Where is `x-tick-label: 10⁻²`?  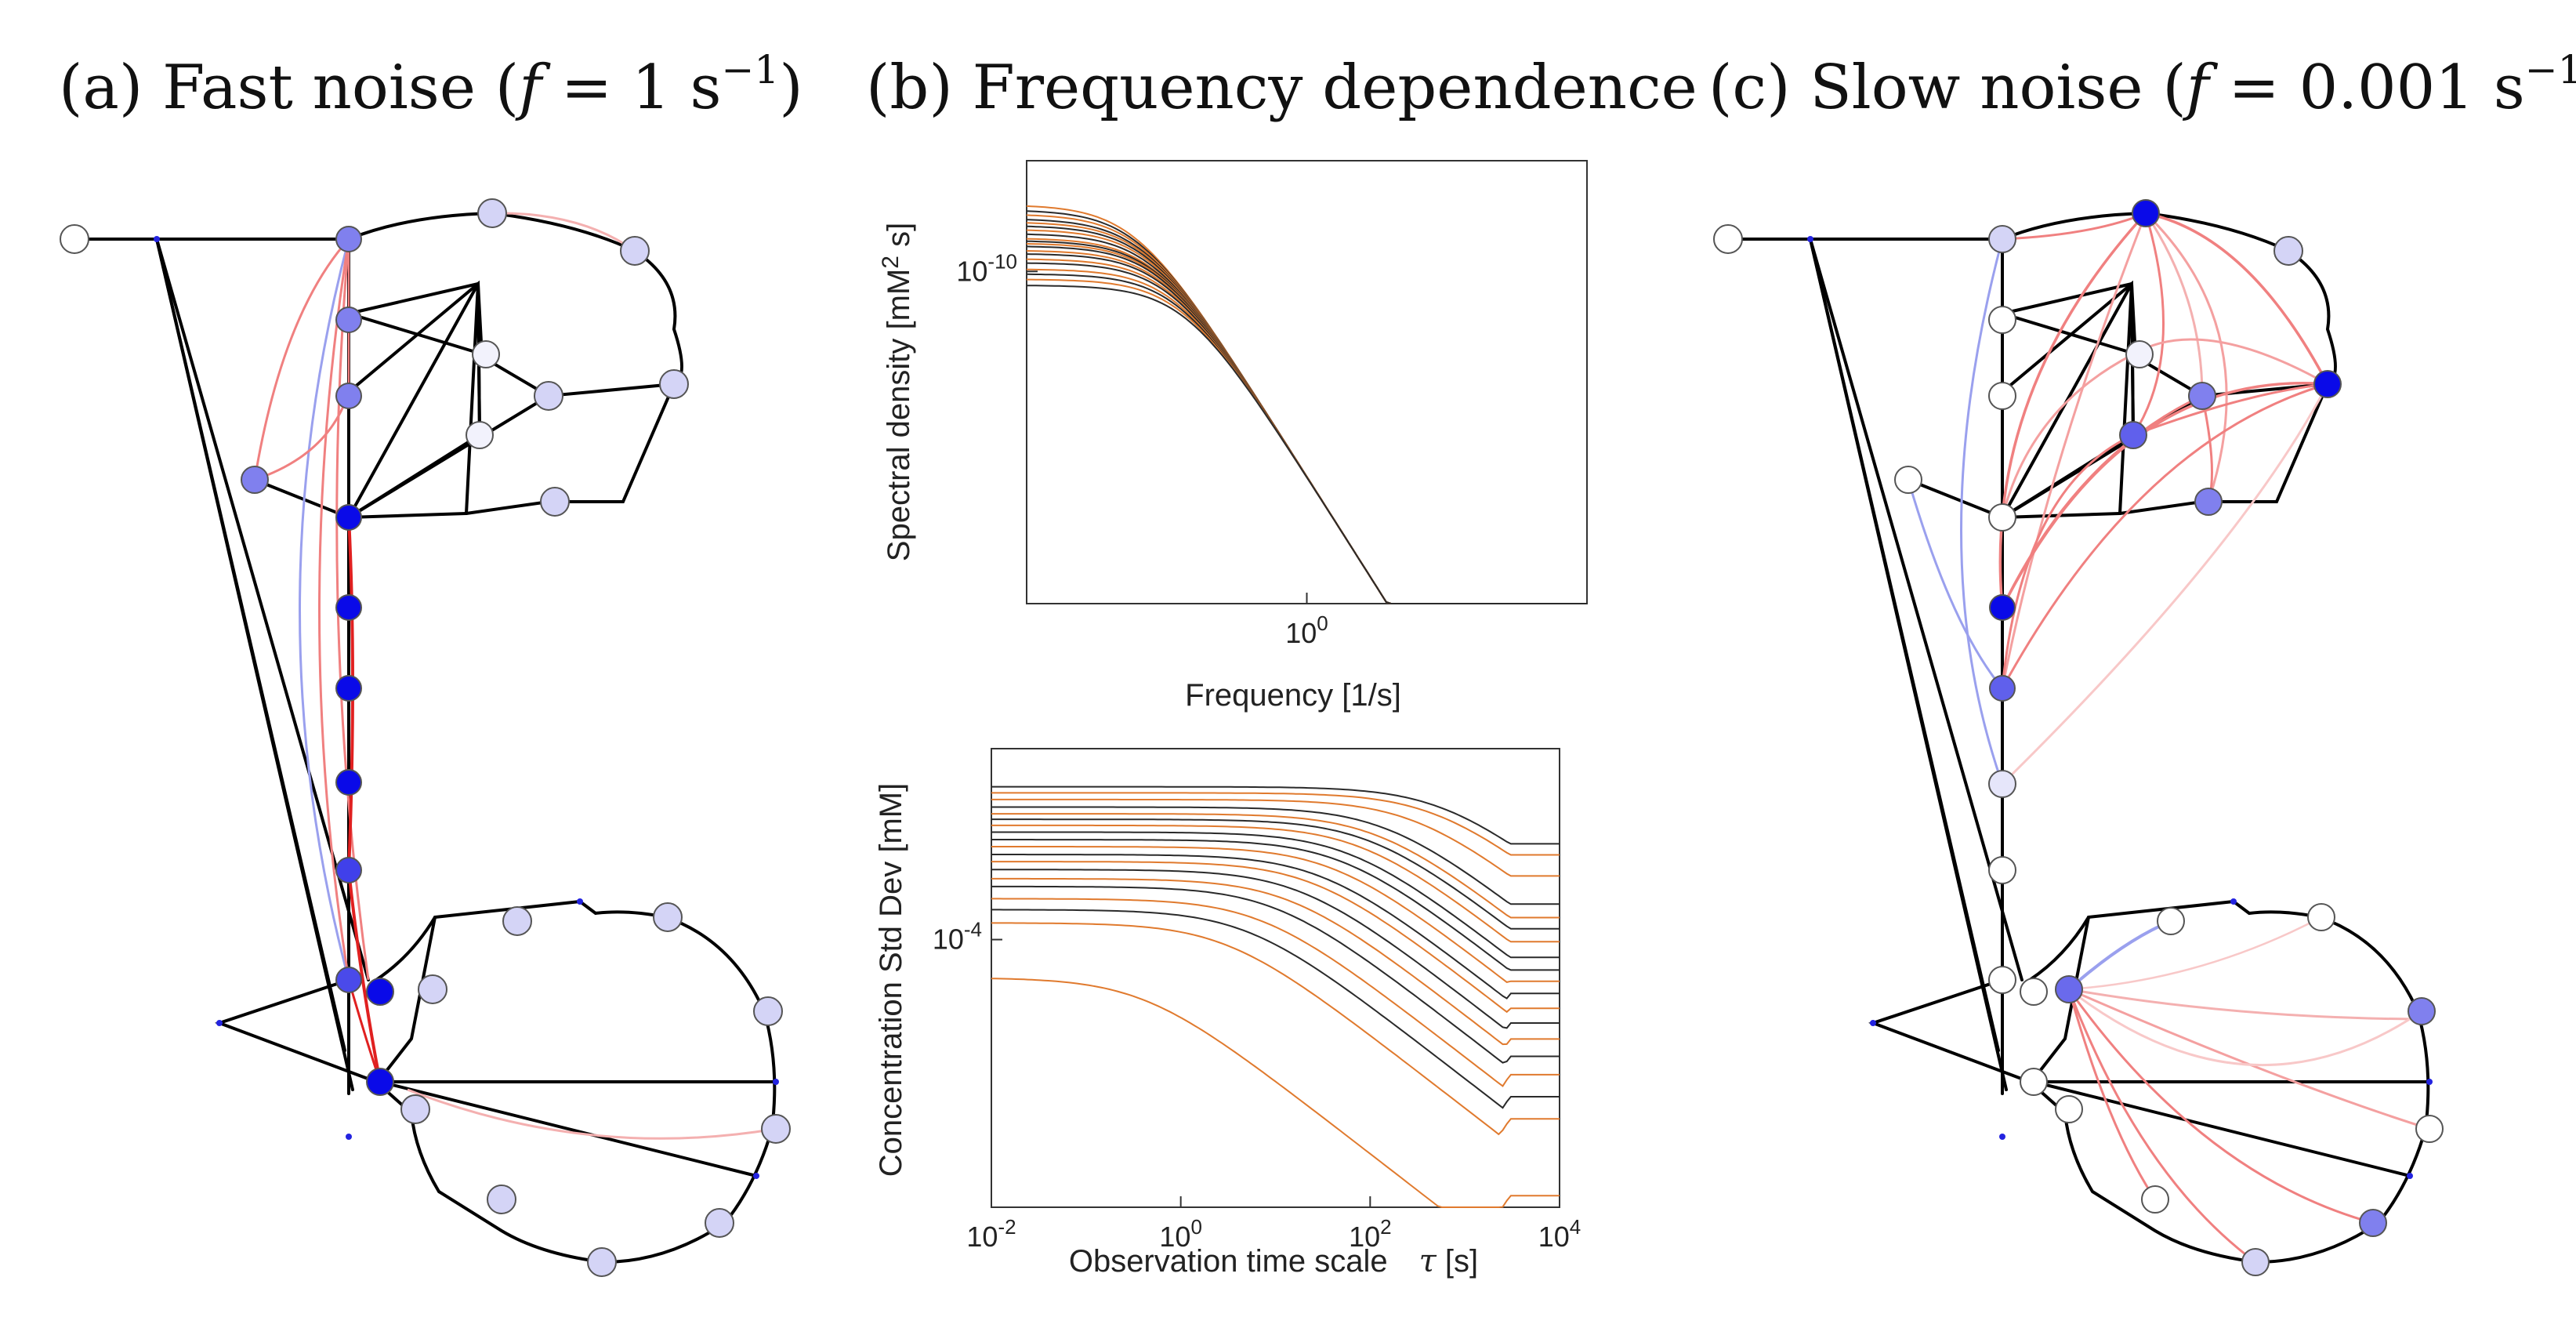
x-tick-label: 10⁻² is located at coordinates (991, 1234).